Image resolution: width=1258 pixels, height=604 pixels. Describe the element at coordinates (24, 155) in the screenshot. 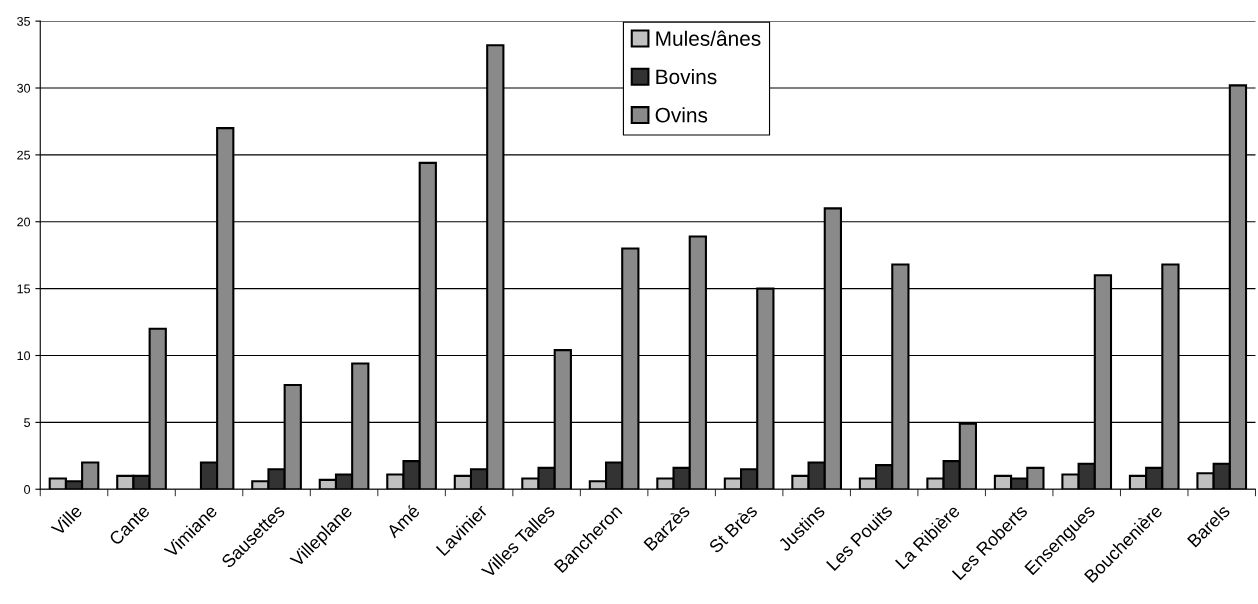

I see `y-tick-label: 25` at that location.